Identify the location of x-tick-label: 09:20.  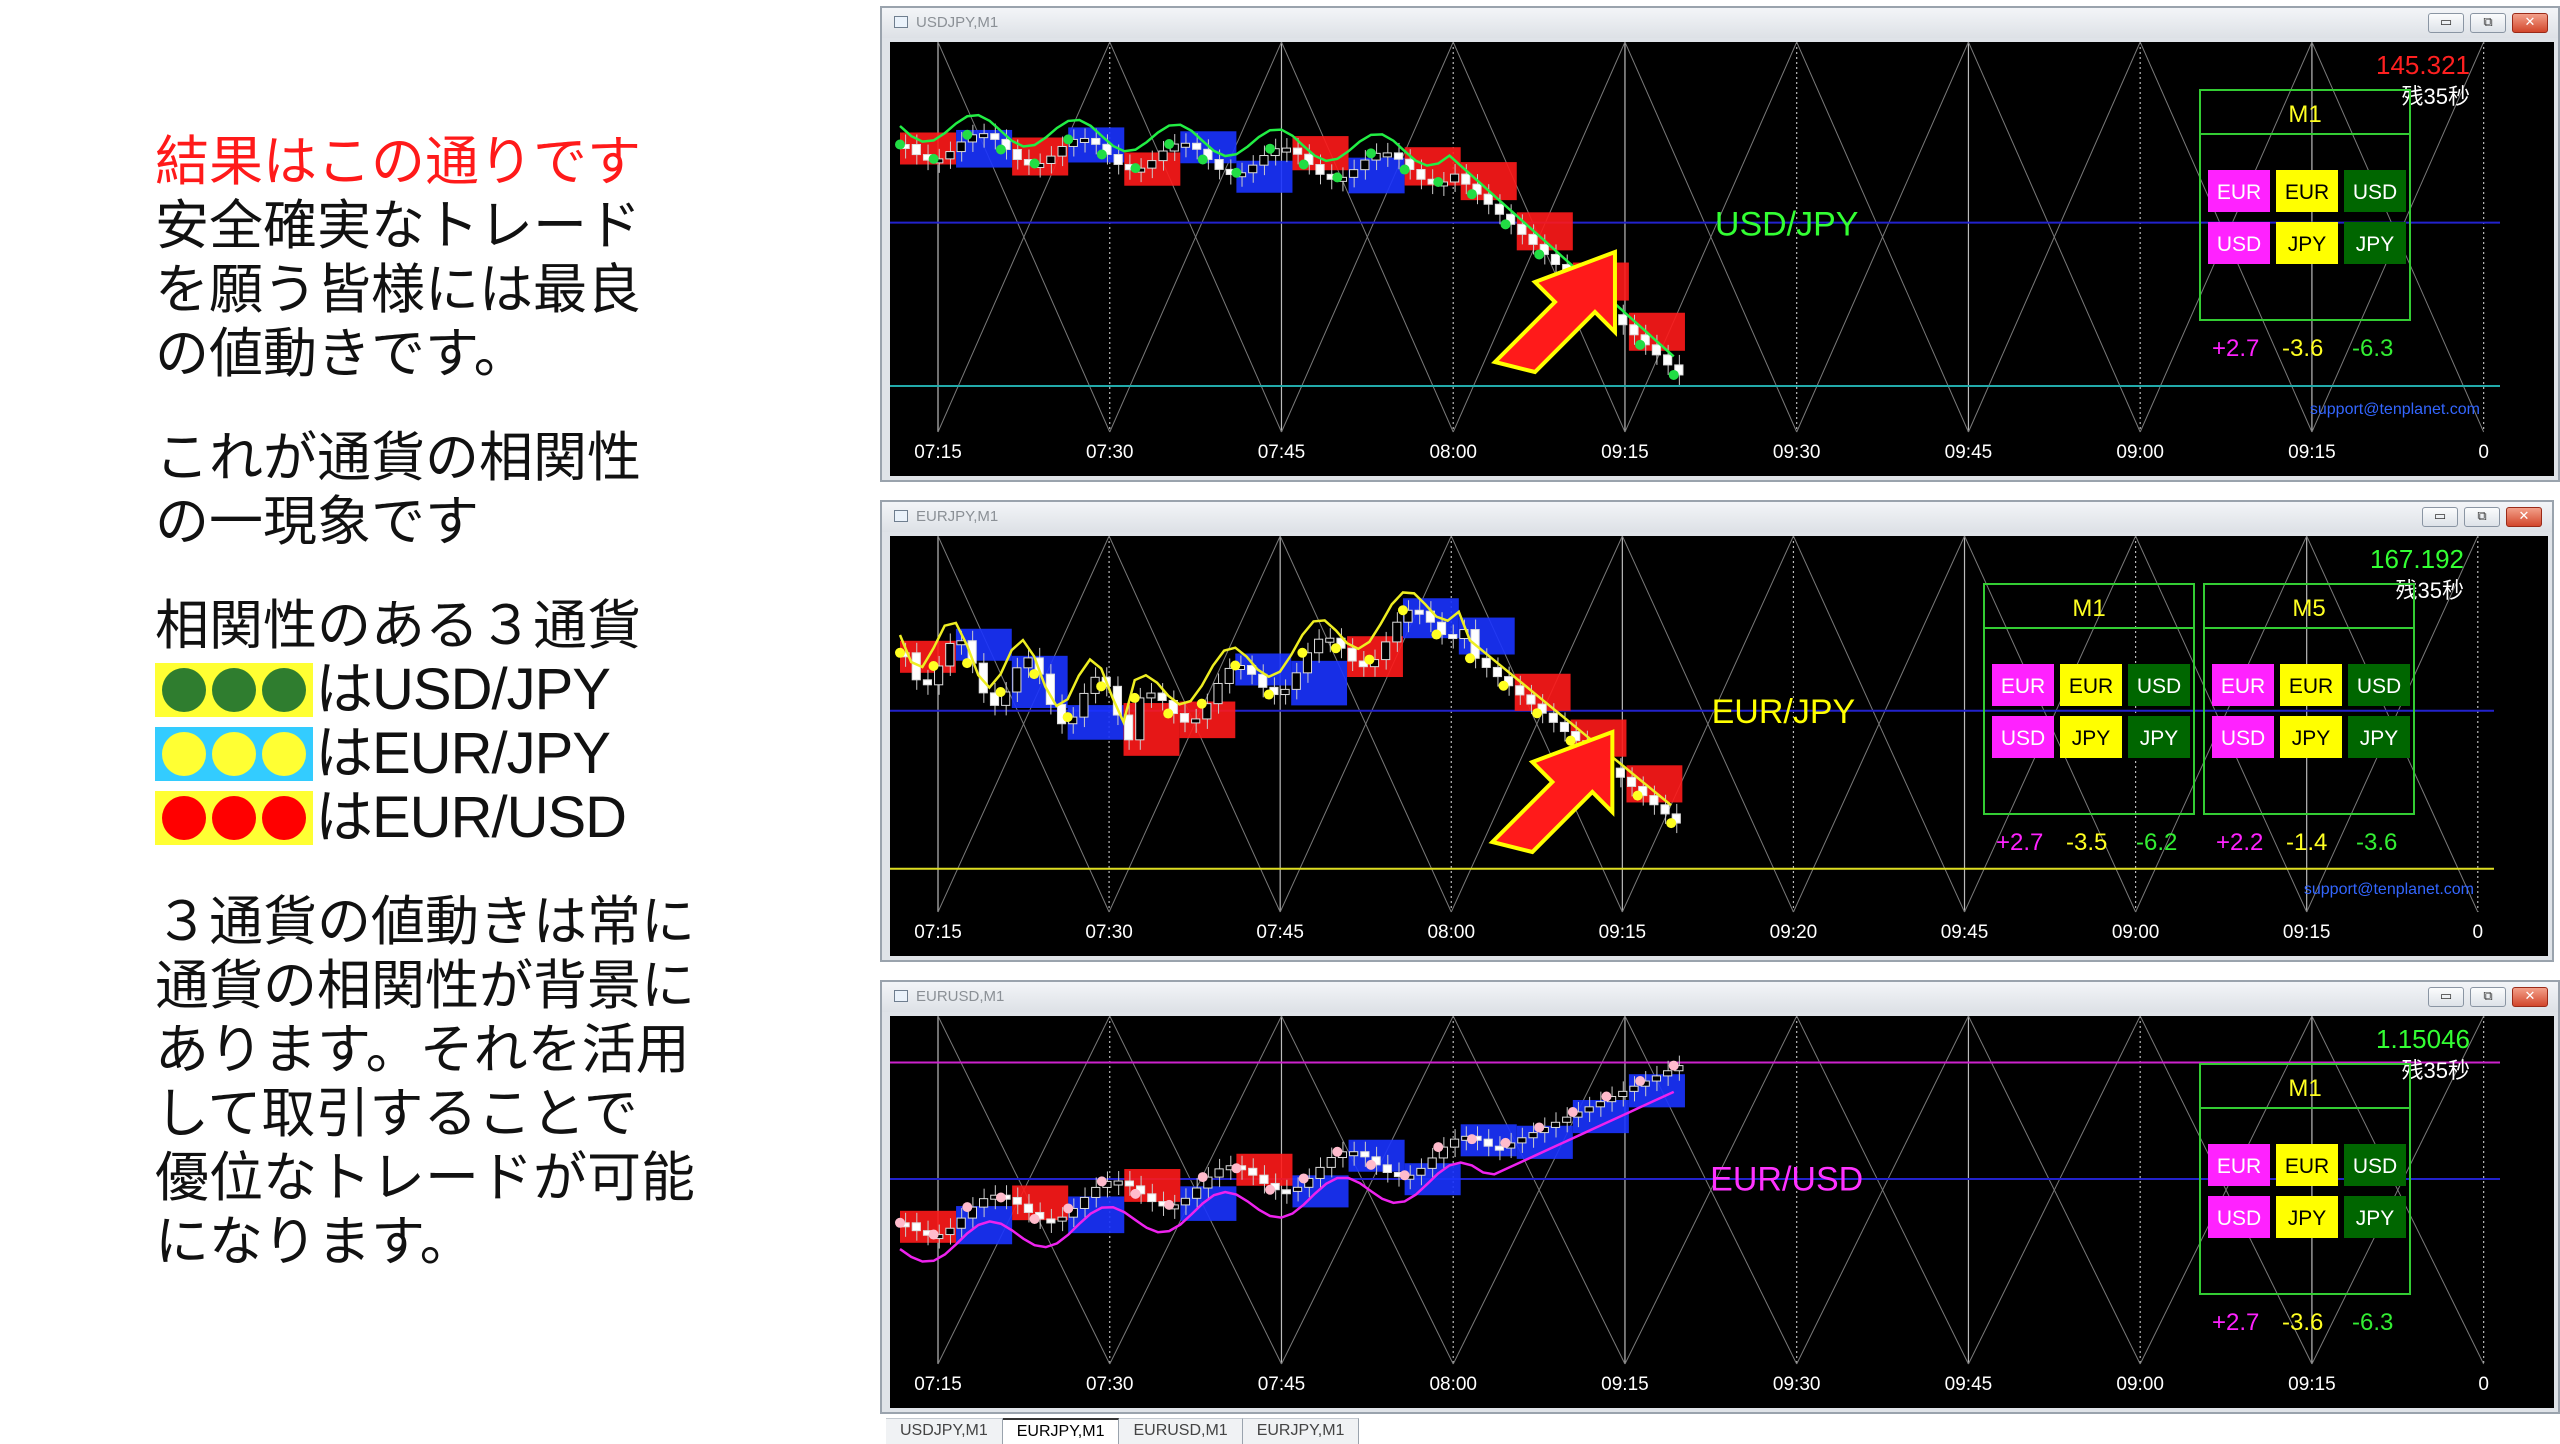
(1794, 932).